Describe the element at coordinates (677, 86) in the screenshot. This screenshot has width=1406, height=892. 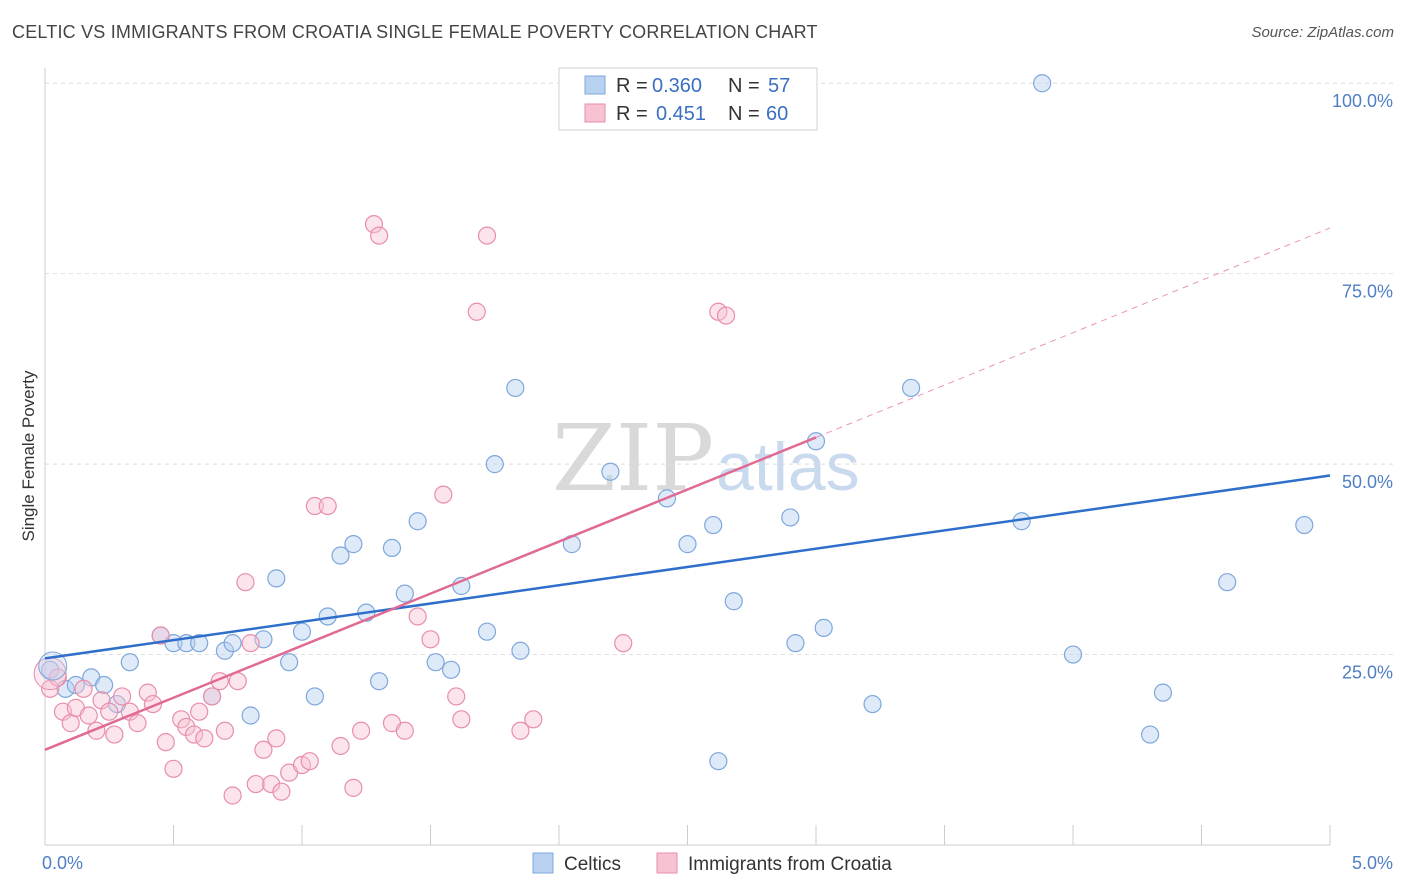
I see `legend-r-value-1: 0.360` at that location.